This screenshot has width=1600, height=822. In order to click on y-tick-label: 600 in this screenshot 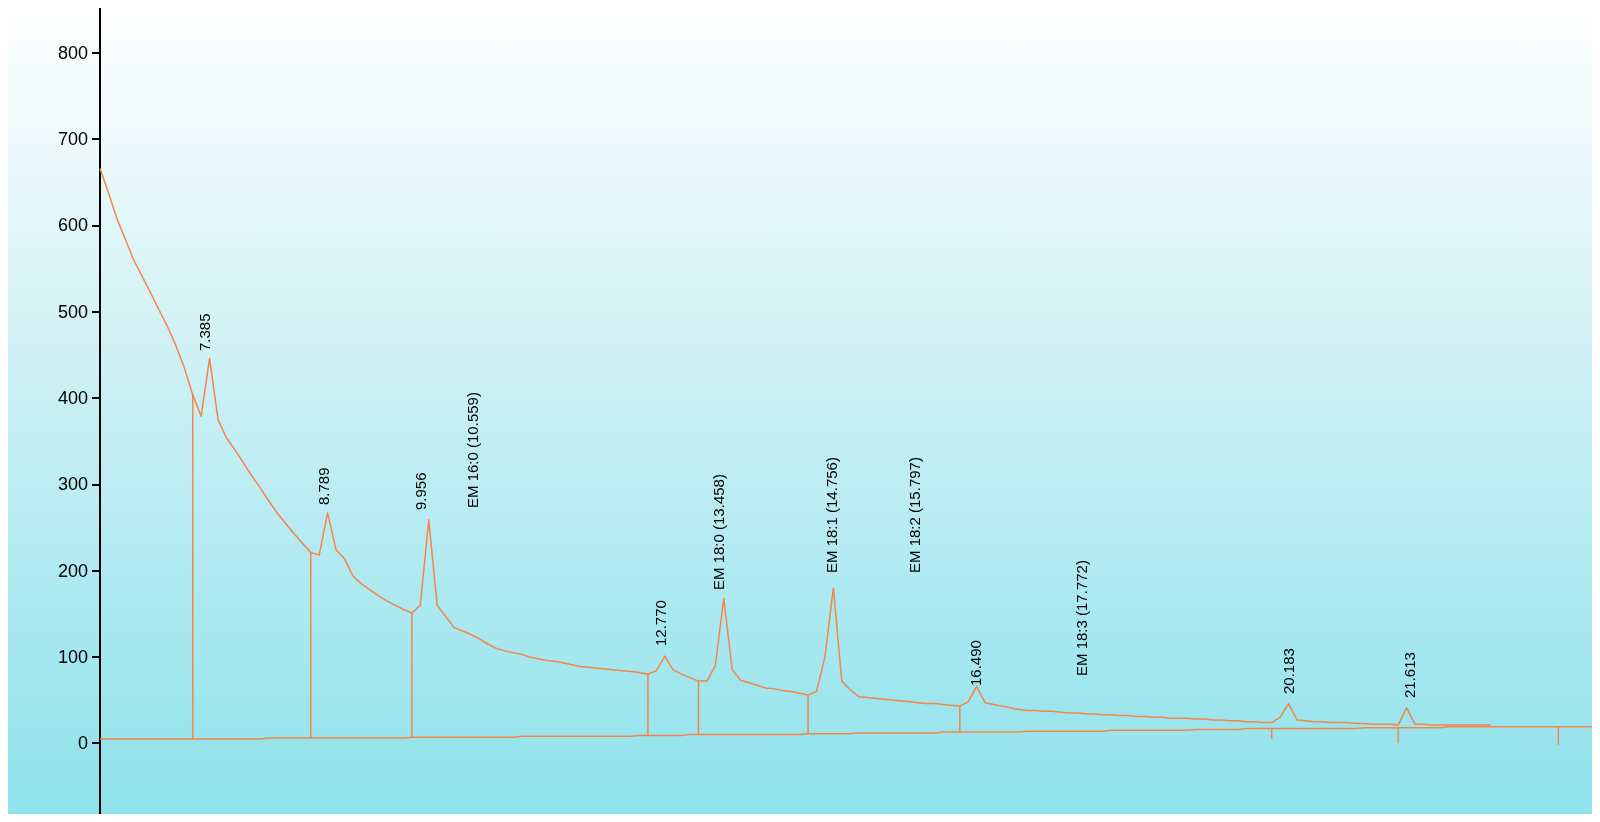, I will do `click(72, 225)`.